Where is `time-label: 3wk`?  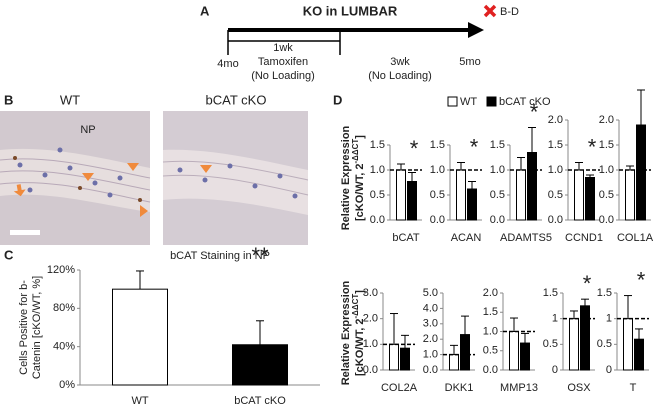 time-label: 3wk is located at coordinates (400, 62).